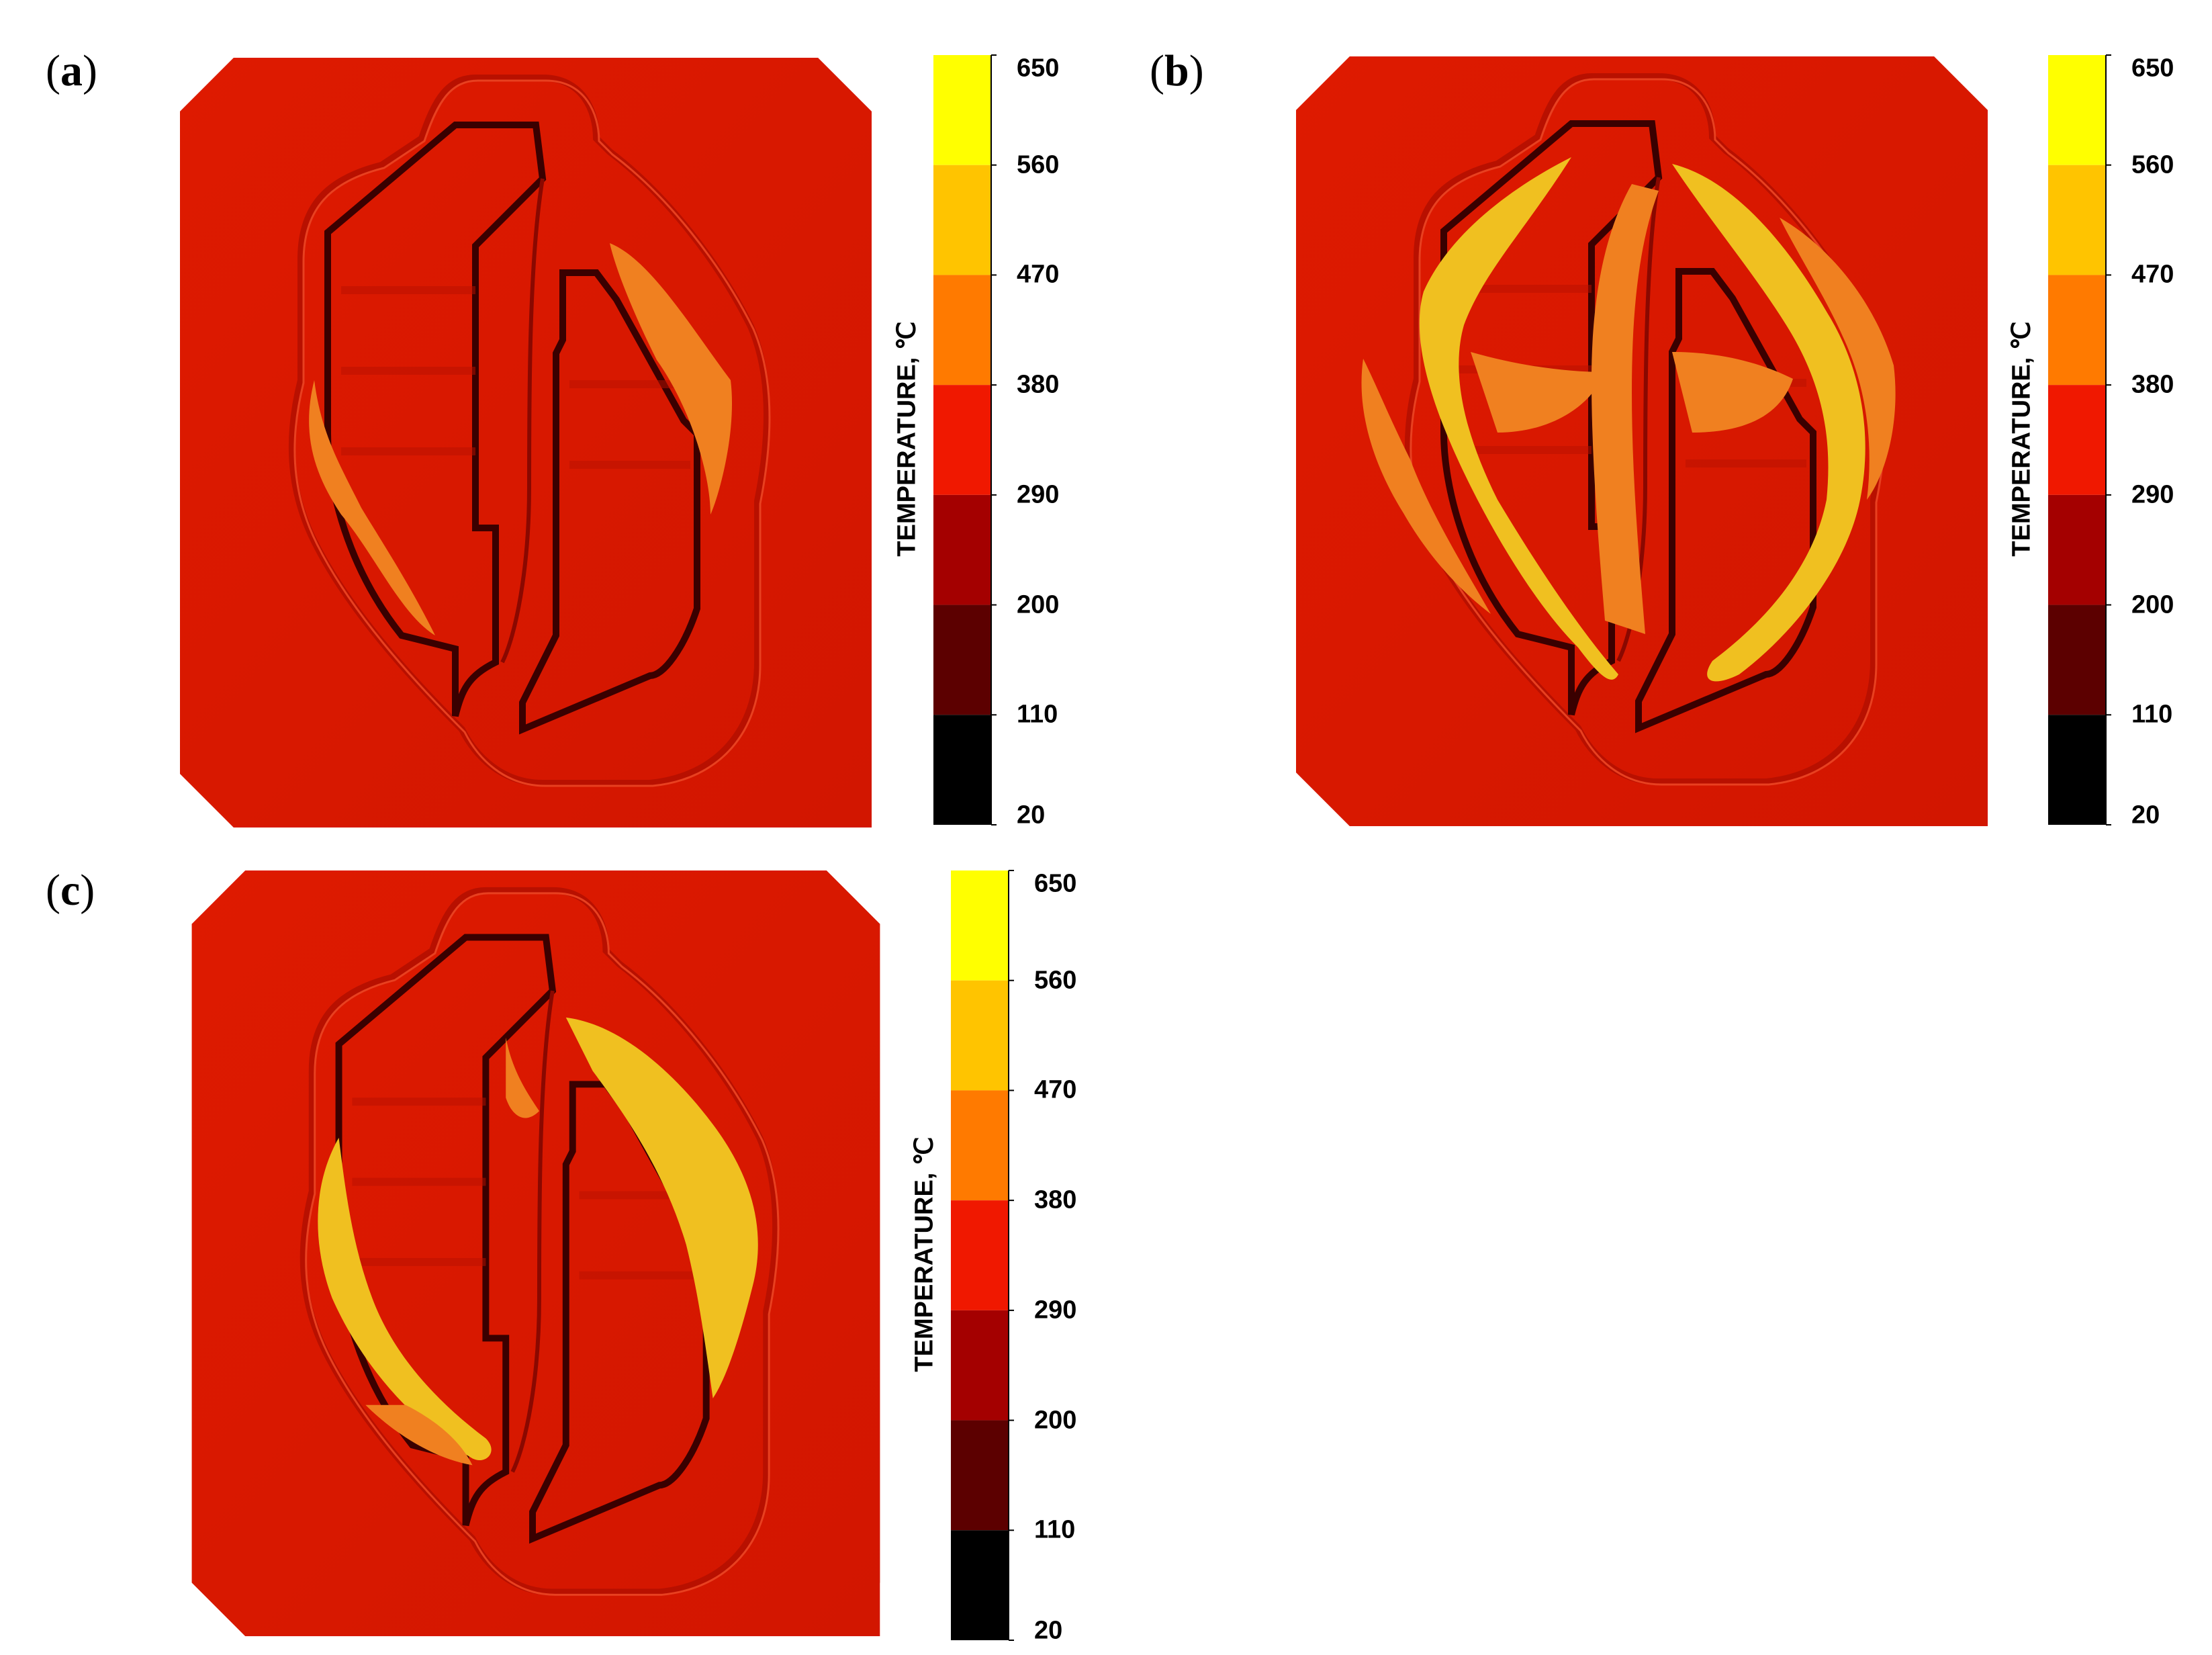  What do you see at coordinates (1838, 359) in the screenshot?
I see `hot-outer-right-b` at bounding box center [1838, 359].